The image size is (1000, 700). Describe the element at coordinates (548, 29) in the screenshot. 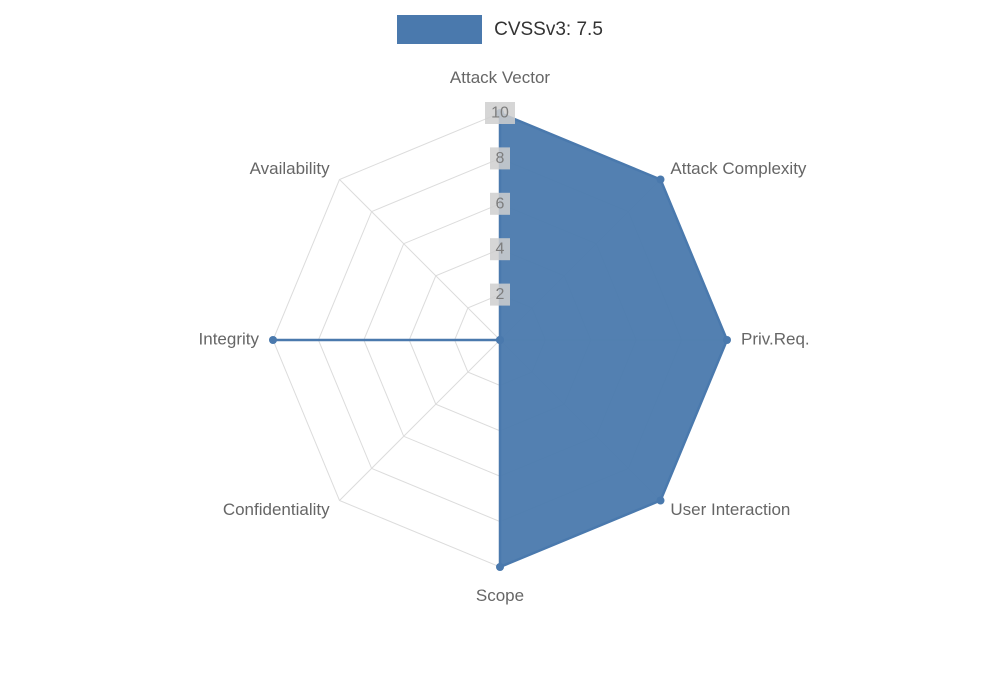

I see `legend-label: CVSSv3: 7.5` at that location.